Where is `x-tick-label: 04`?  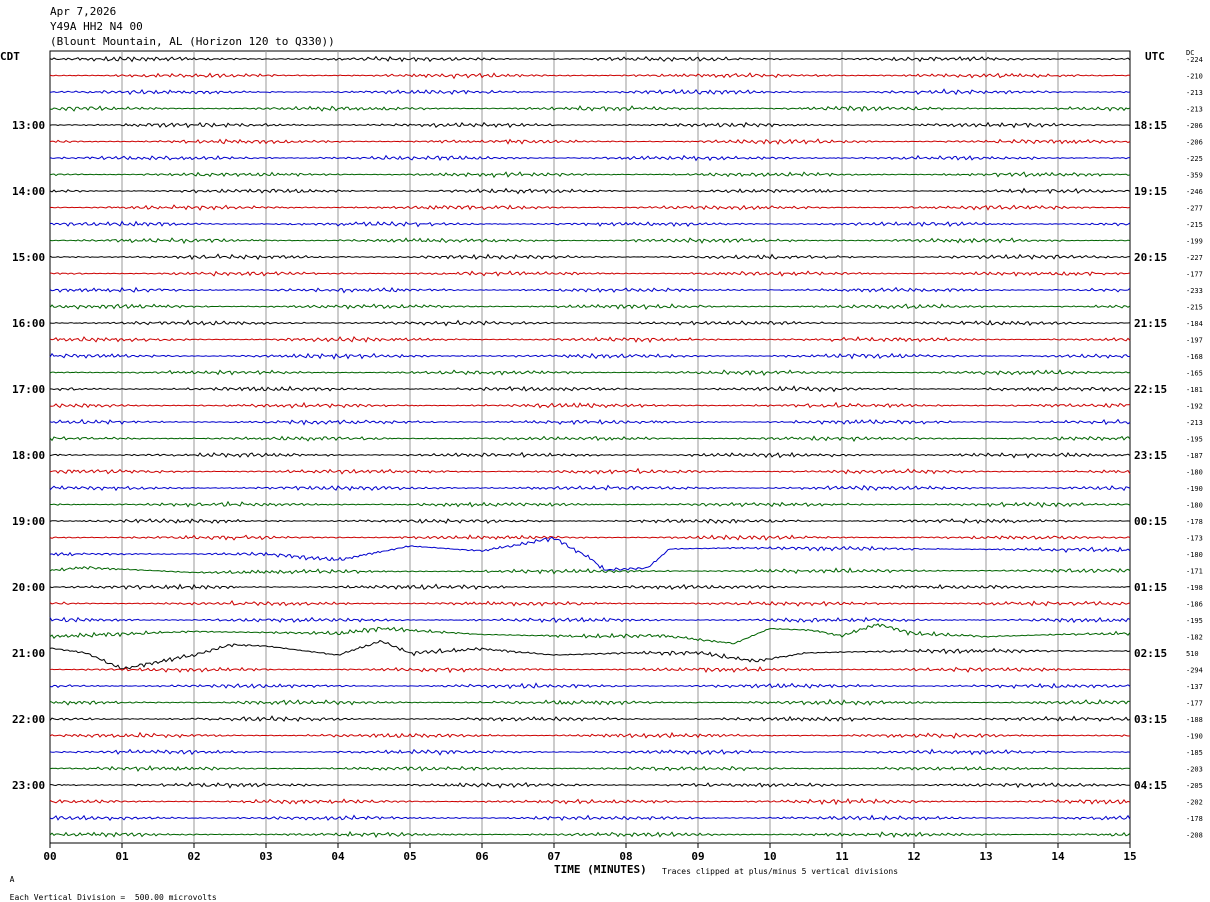
x-tick-label: 04 is located at coordinates (338, 856).